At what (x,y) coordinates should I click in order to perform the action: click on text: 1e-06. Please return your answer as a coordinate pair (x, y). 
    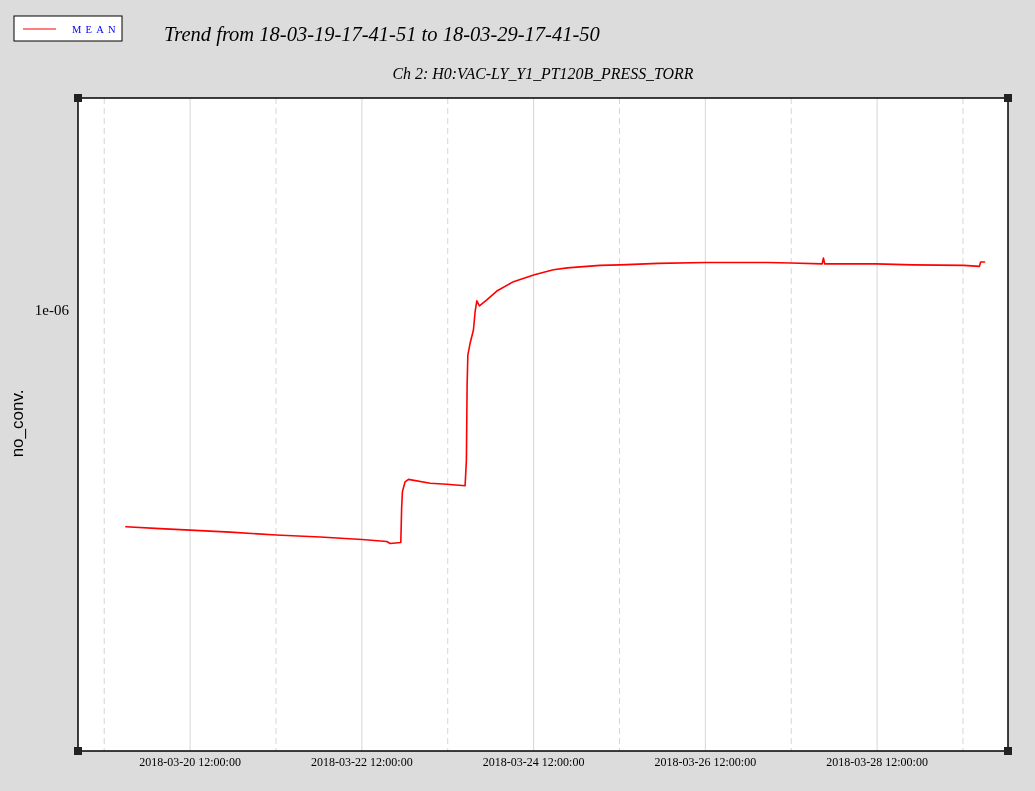
    Looking at the image, I should click on (52, 310).